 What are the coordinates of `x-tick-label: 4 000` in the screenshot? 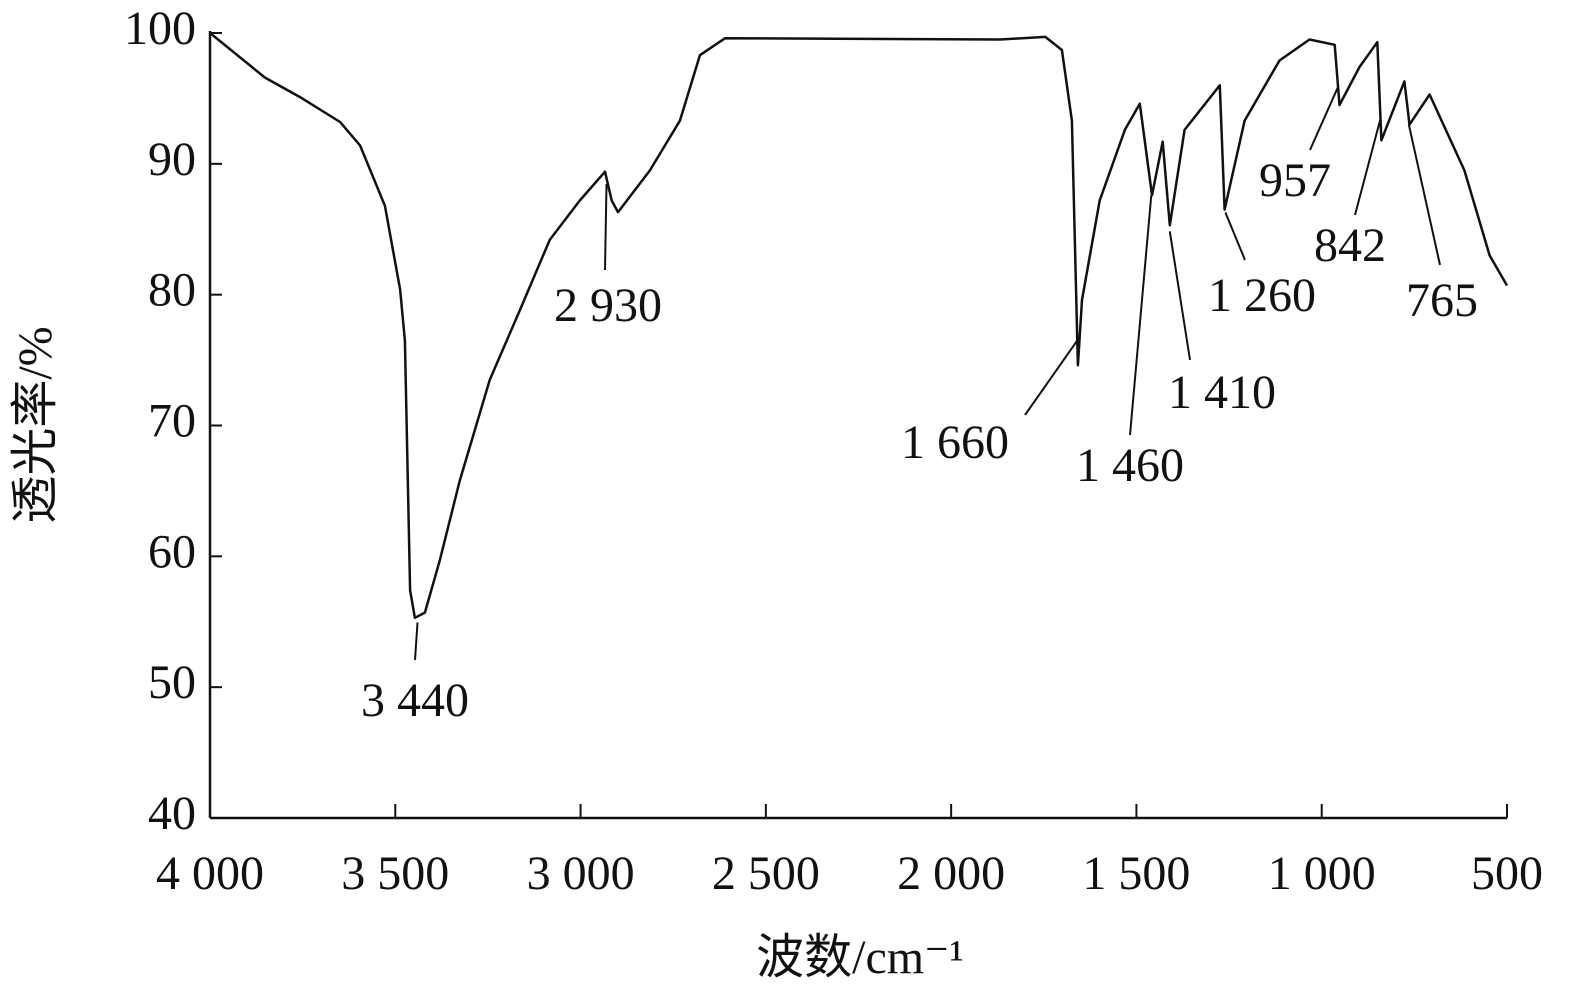 It's located at (210, 873).